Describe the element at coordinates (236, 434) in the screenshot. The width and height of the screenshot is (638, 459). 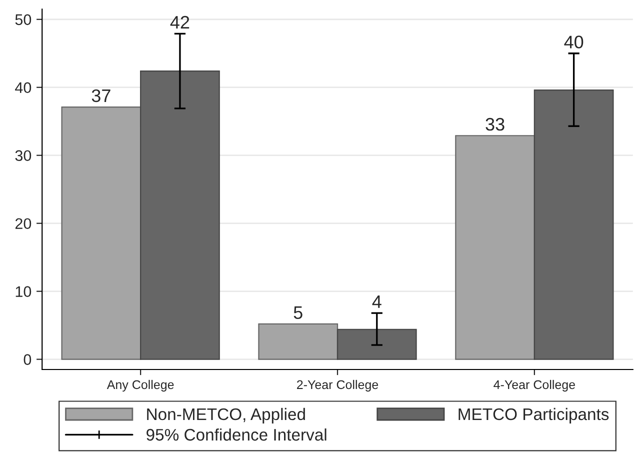
I see `text: 95% Confidence Interval` at that location.